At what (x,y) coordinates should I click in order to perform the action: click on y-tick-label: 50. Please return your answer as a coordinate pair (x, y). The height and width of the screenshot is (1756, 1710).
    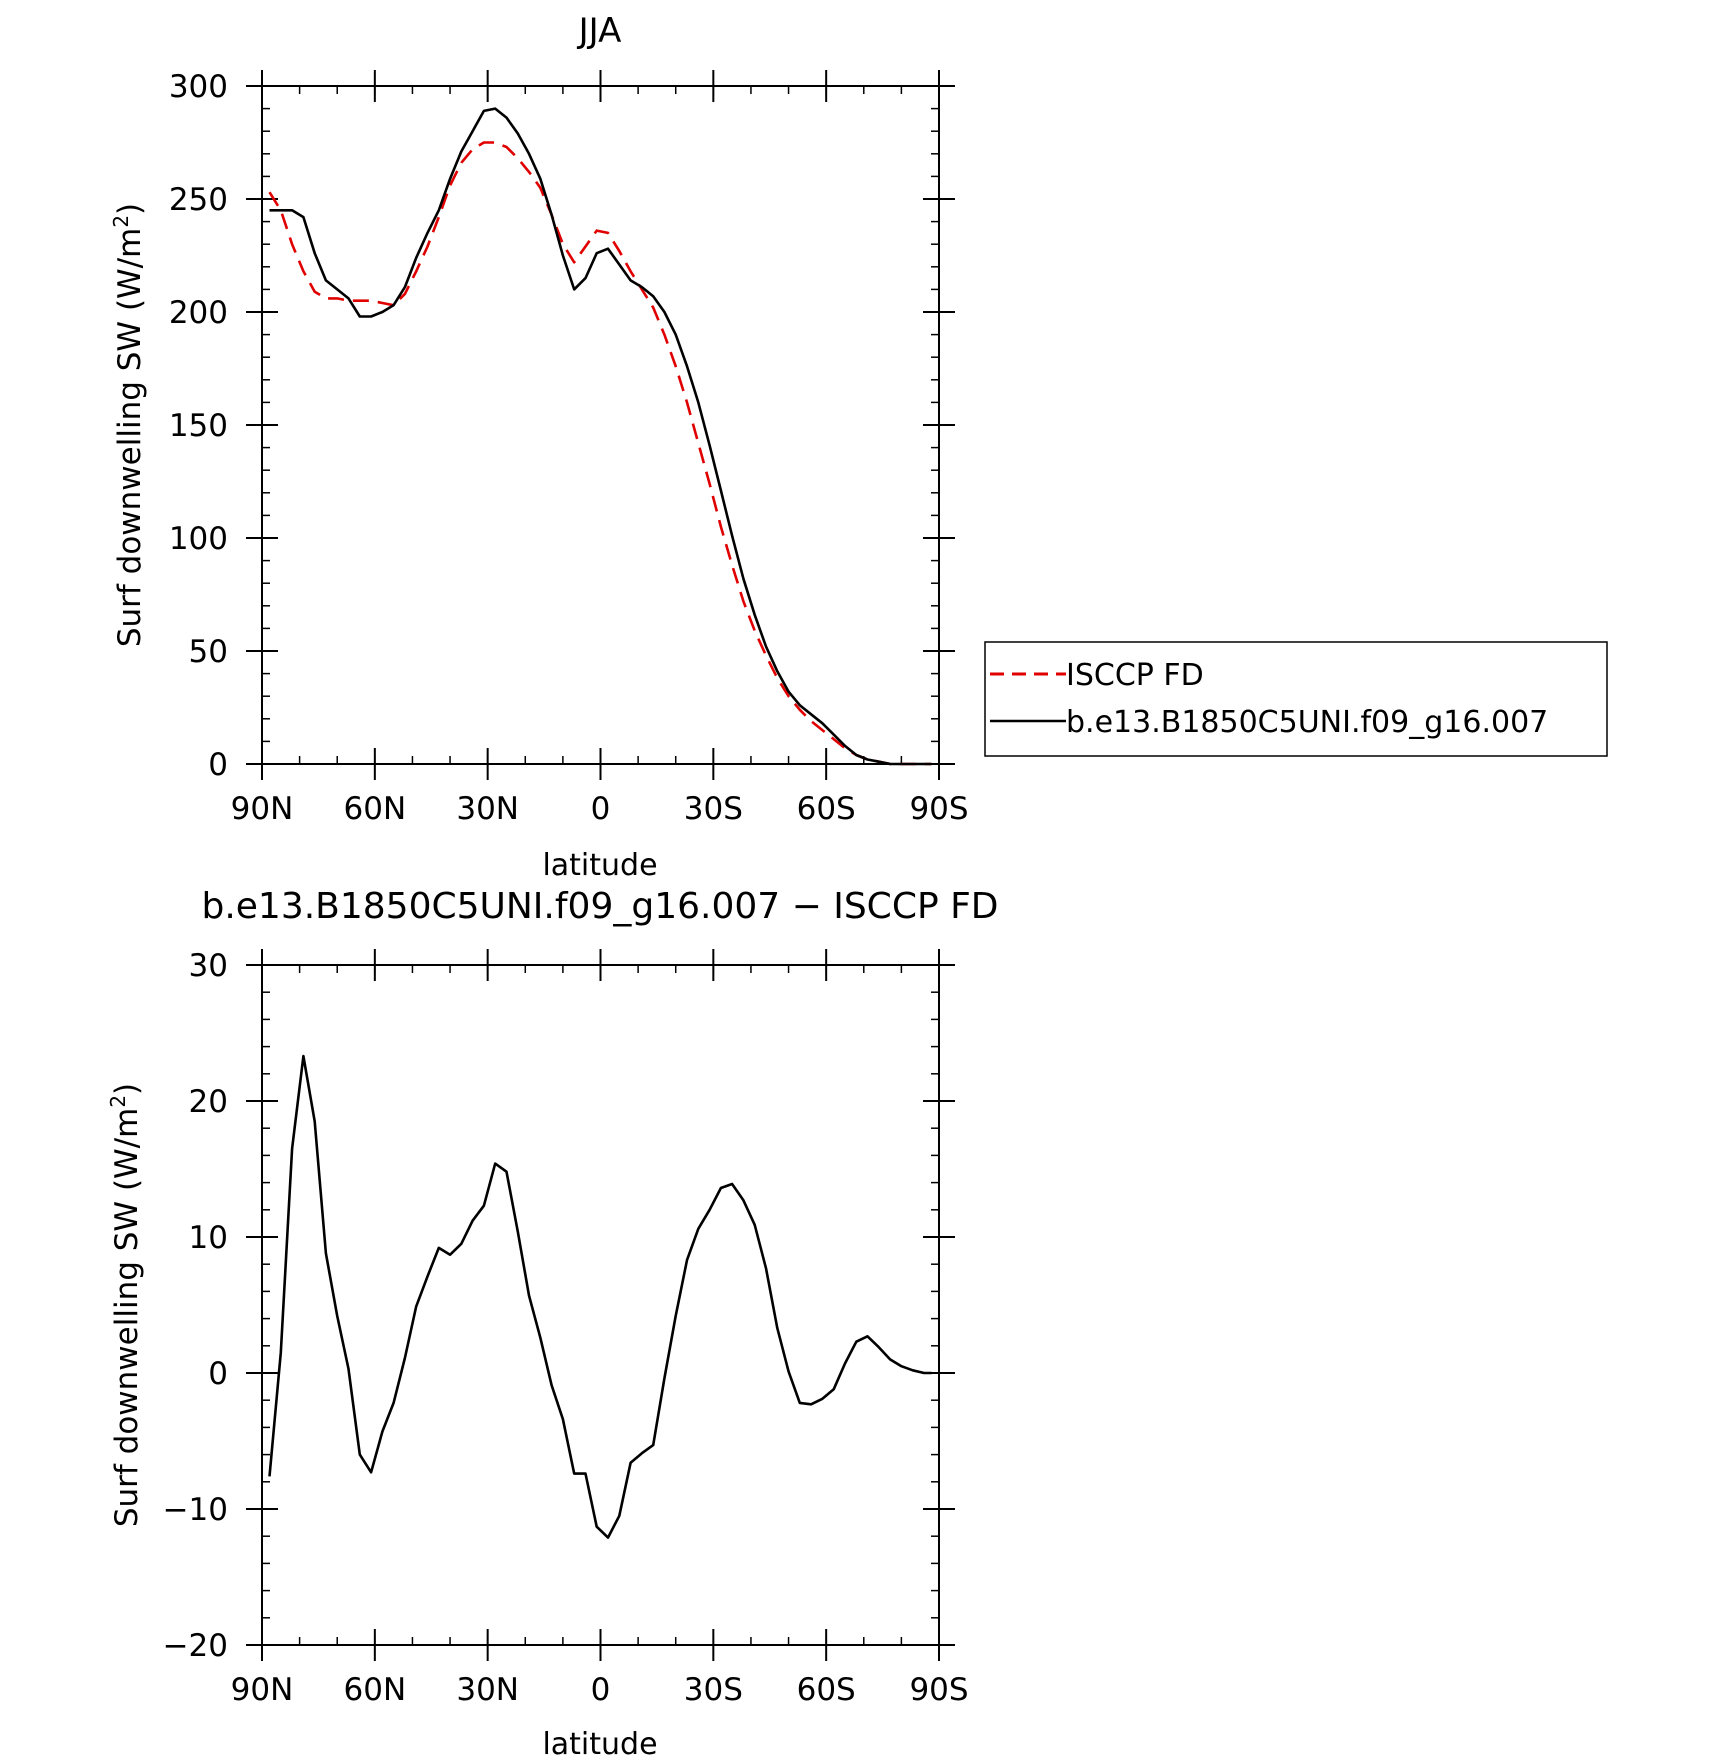
    Looking at the image, I should click on (208, 652).